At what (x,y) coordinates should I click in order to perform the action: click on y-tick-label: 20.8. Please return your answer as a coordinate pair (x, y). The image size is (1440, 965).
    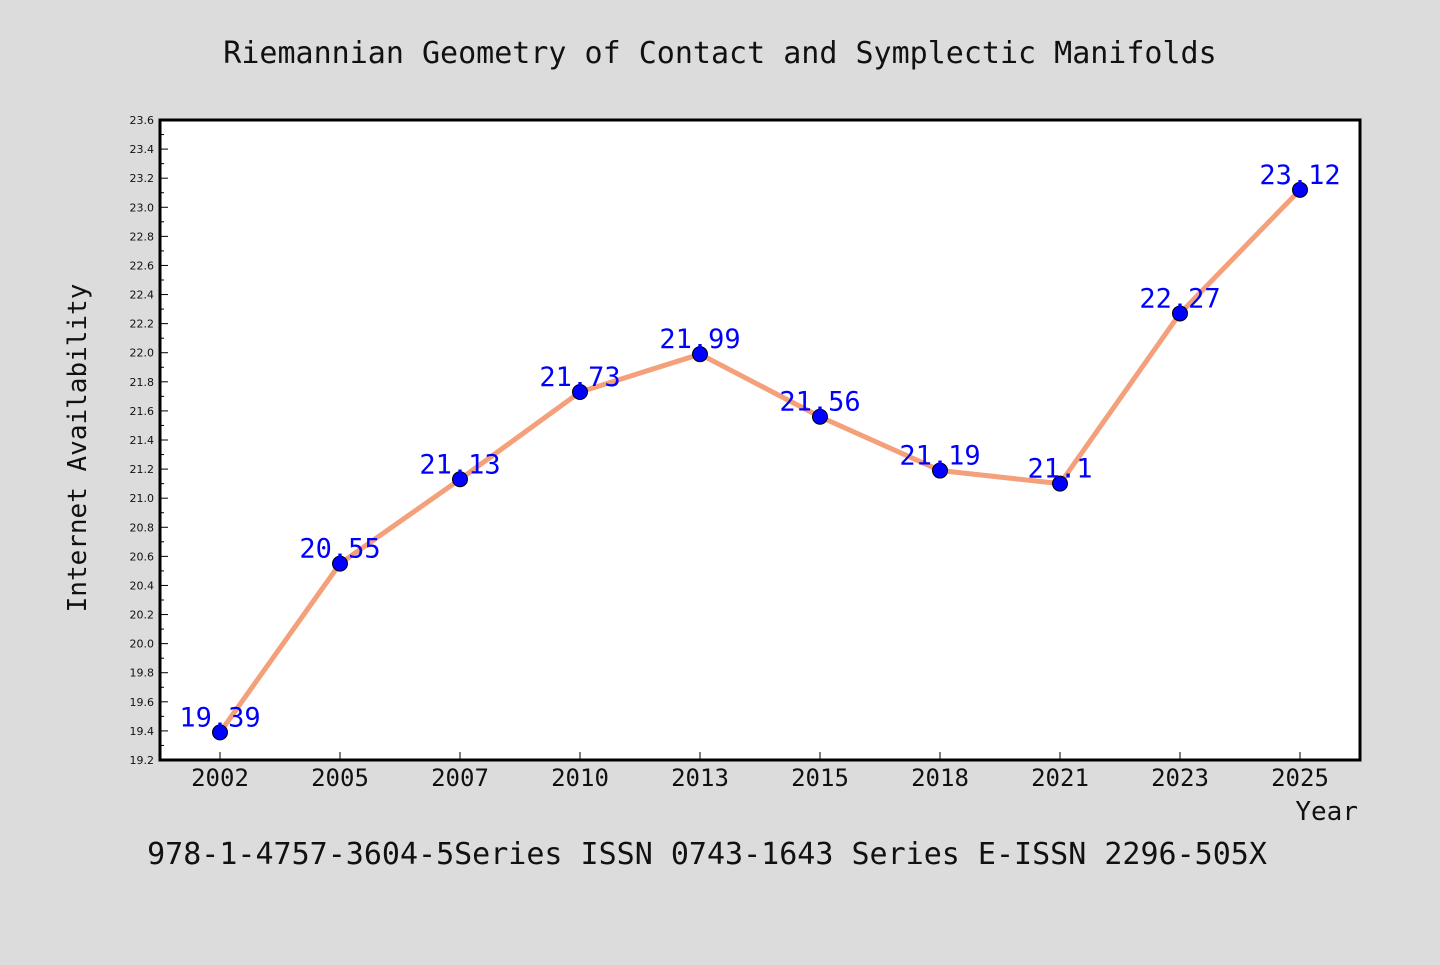
    Looking at the image, I should click on (142, 527).